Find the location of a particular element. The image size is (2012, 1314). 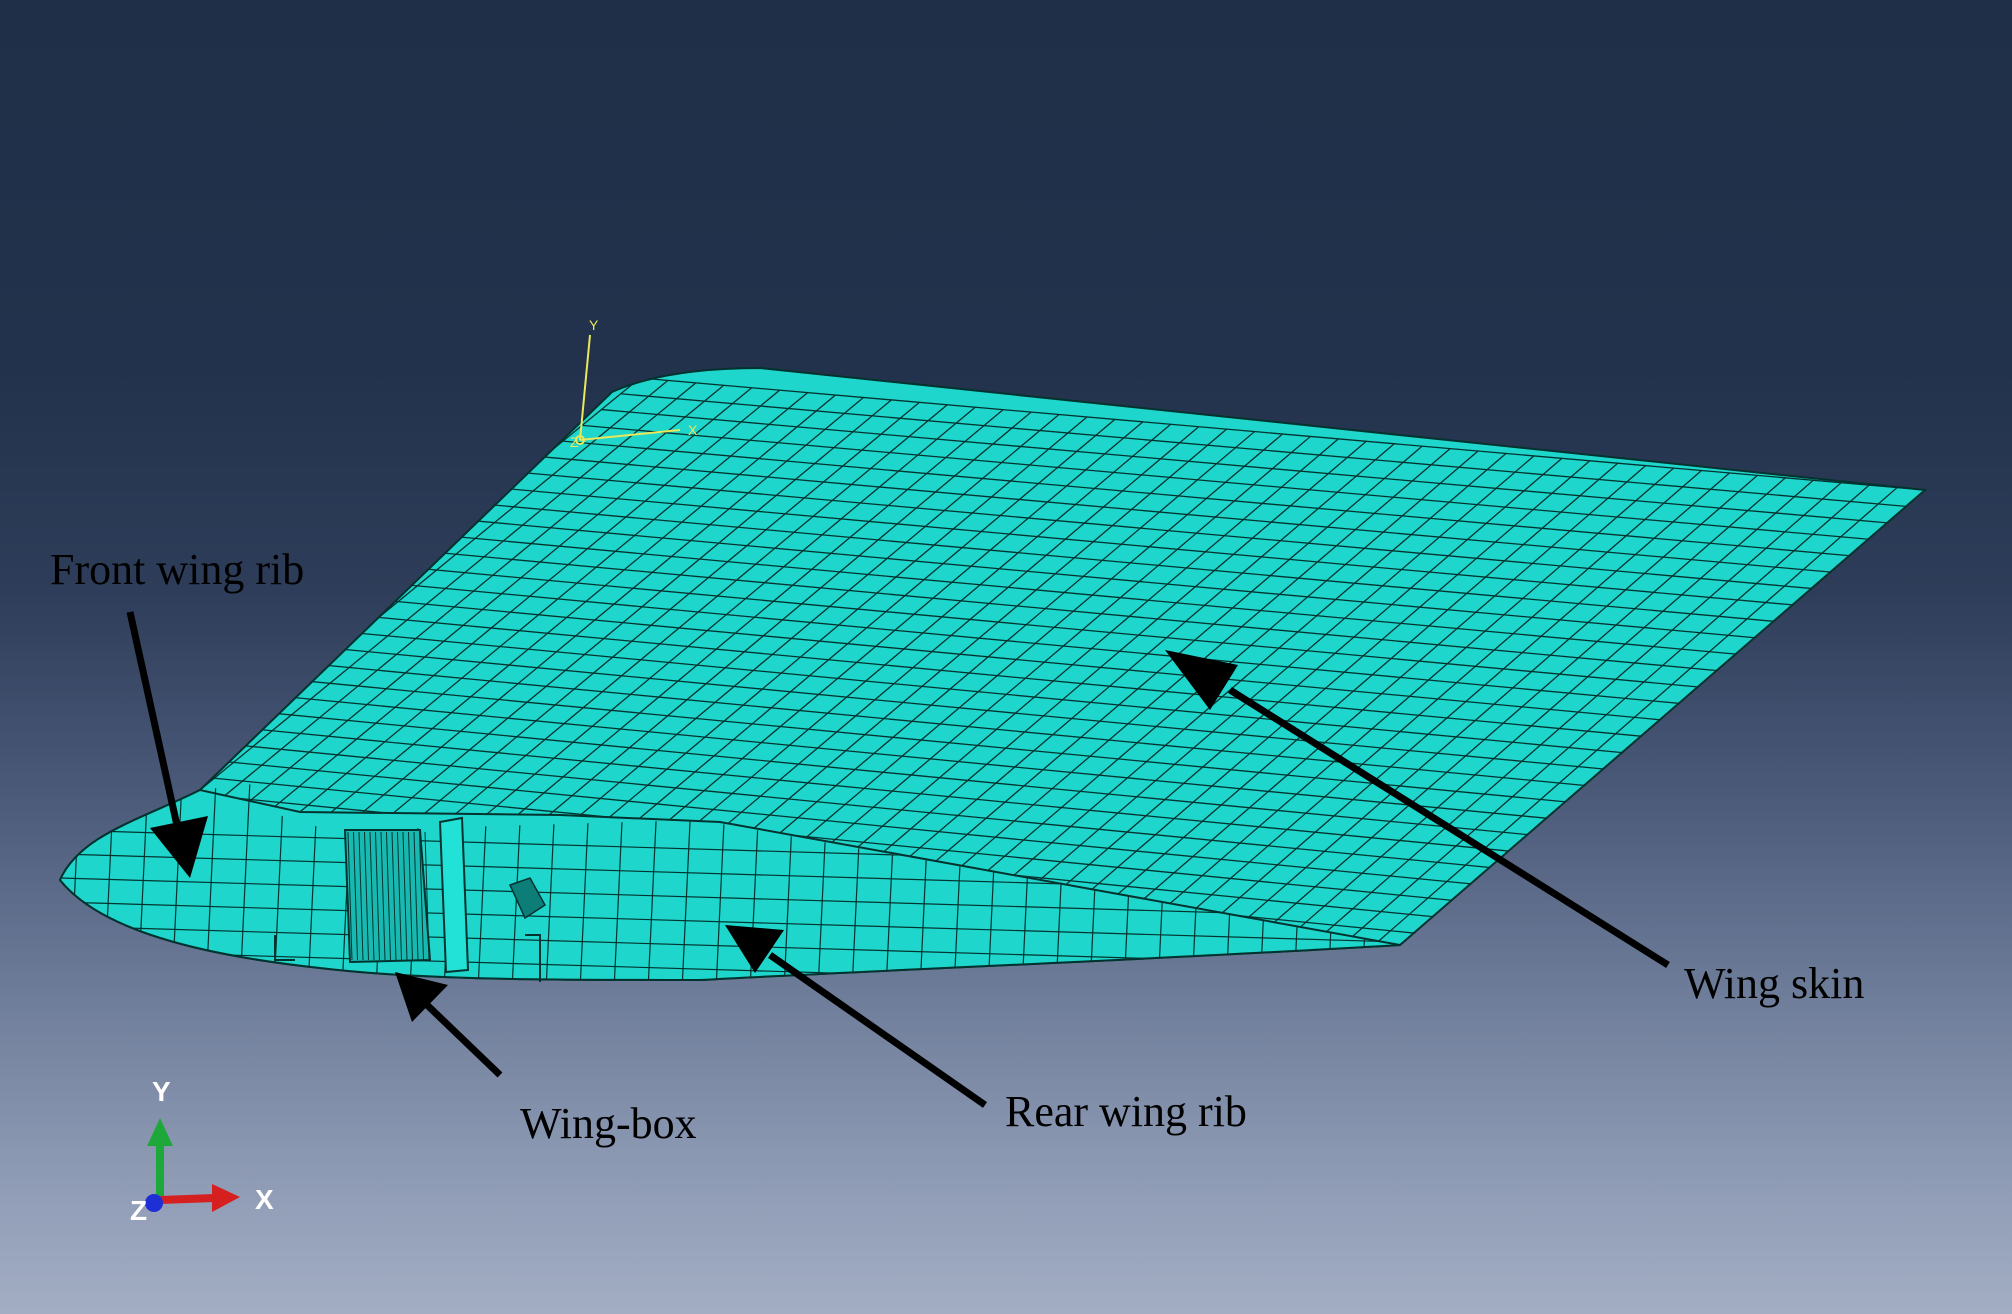

triad-y-label: Y is located at coordinates (161, 1091).